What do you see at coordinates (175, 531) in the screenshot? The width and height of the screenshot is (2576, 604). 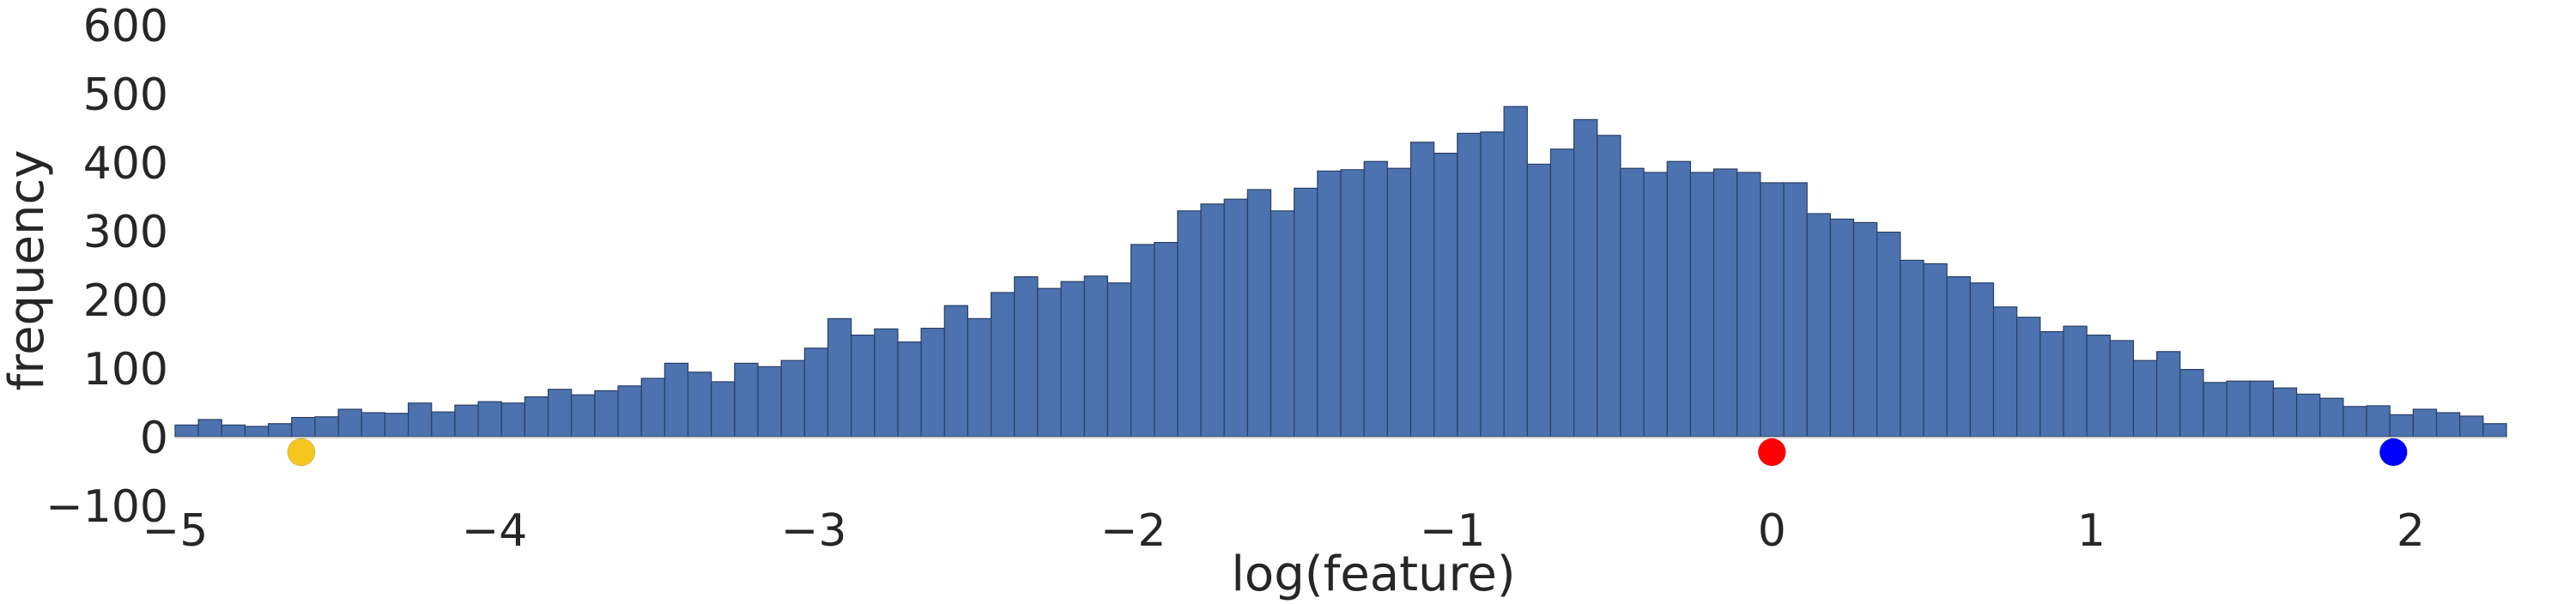 I see `x-tick-label: −5` at bounding box center [175, 531].